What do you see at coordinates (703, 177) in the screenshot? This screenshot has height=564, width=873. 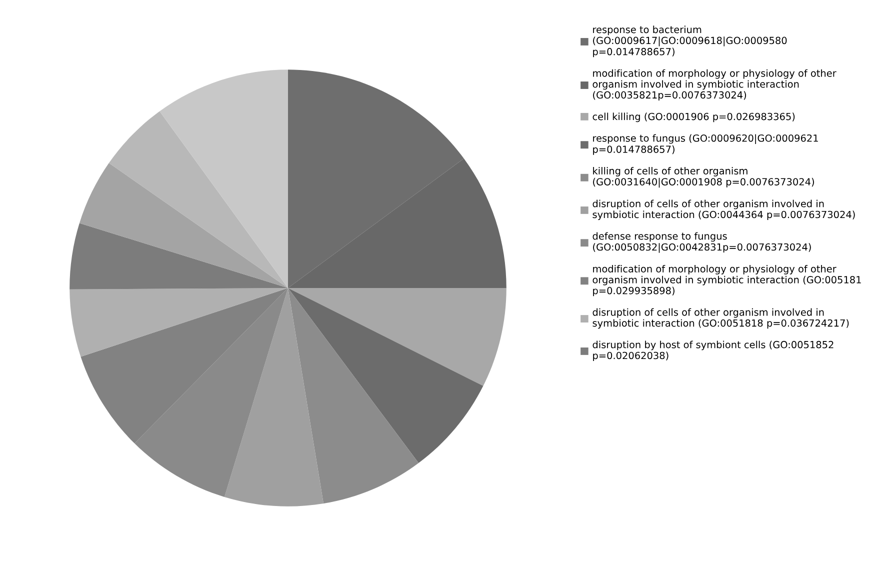 I see `legend-label: killing of cells of other organism (GO:0031640|GO:0001908 p=0.0076373024)` at bounding box center [703, 177].